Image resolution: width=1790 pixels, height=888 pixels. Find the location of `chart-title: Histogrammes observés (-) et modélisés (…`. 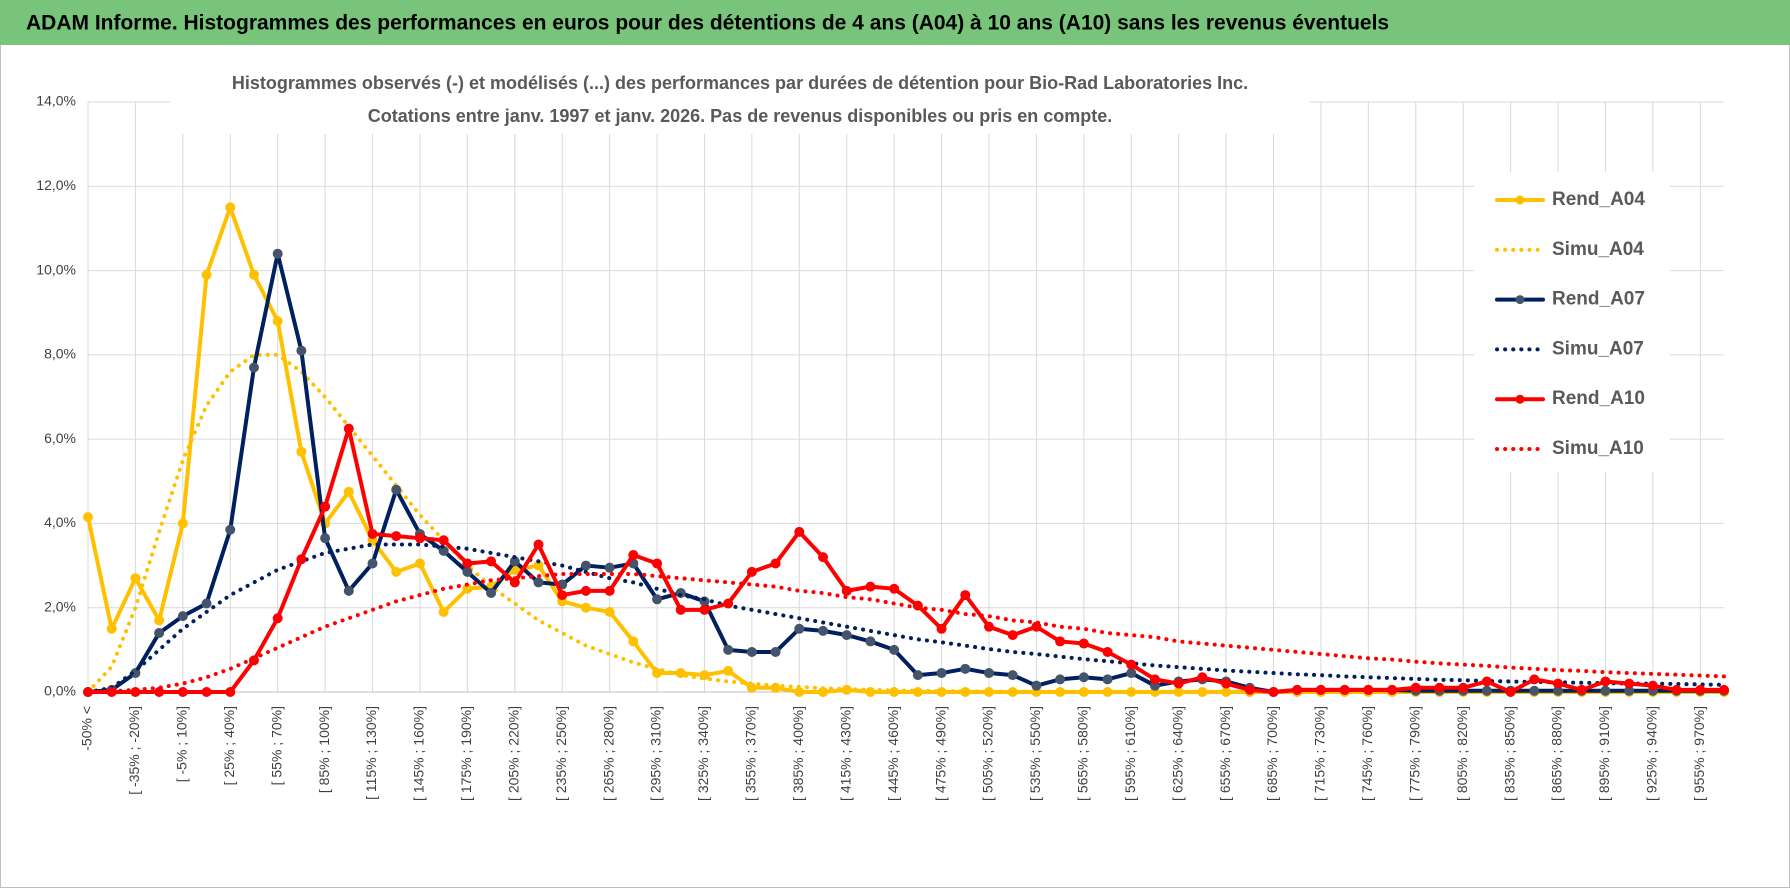

chart-title: Histogrammes observés (-) et modélisés (… is located at coordinates (740, 83).